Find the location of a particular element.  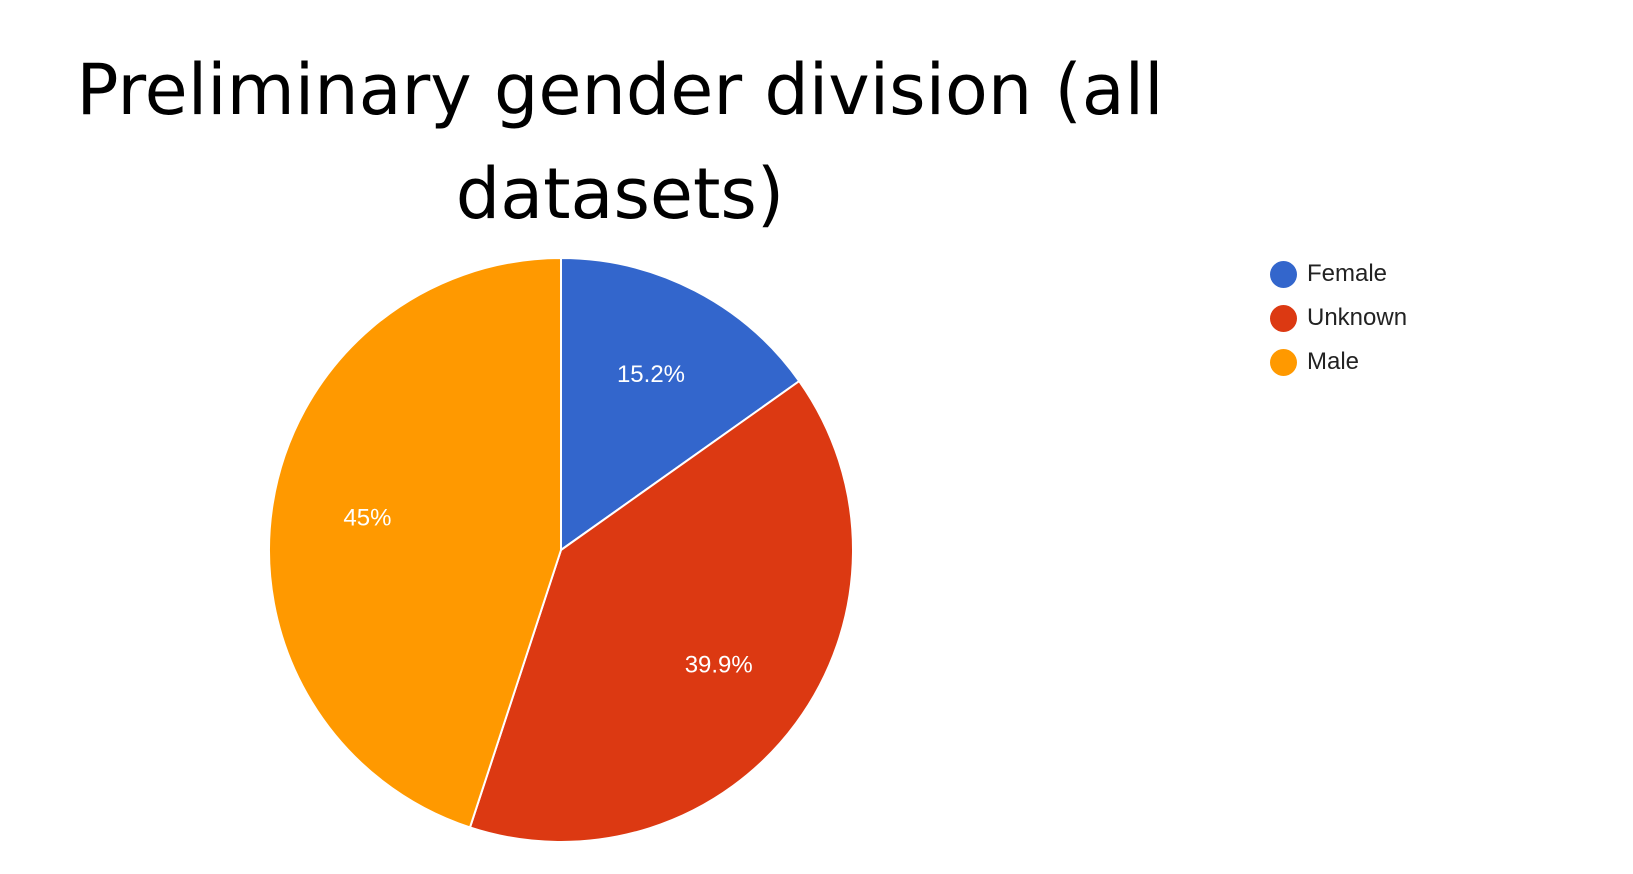

pie-slice-male is located at coordinates (415, 542).